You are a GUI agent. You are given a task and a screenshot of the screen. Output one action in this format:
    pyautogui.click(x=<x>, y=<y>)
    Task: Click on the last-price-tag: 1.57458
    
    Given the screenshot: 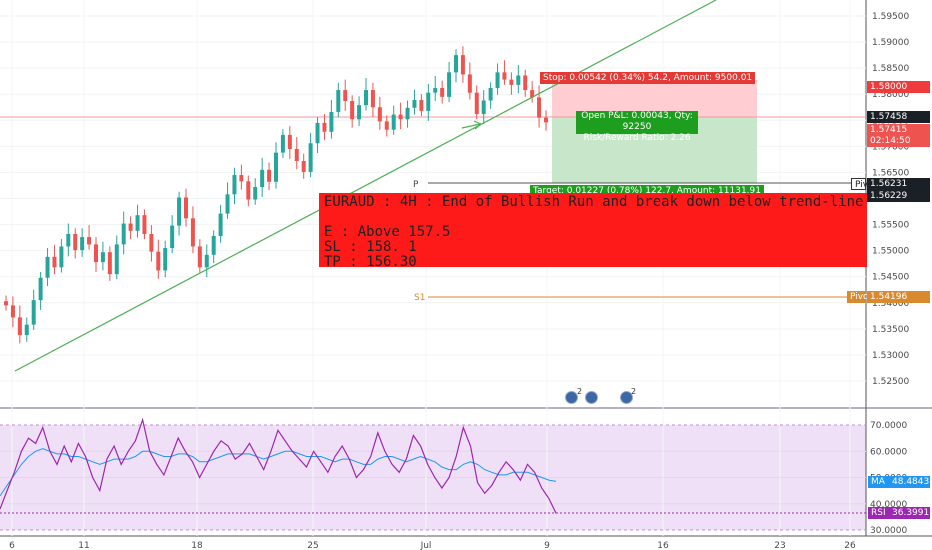 What is the action you would take?
    pyautogui.click(x=898, y=117)
    